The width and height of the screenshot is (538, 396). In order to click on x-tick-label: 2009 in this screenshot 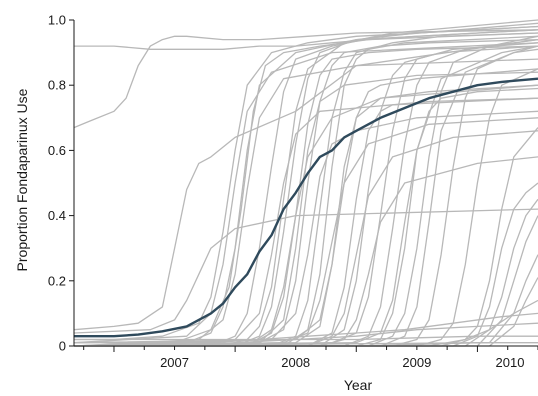, I will do `click(416, 362)`.